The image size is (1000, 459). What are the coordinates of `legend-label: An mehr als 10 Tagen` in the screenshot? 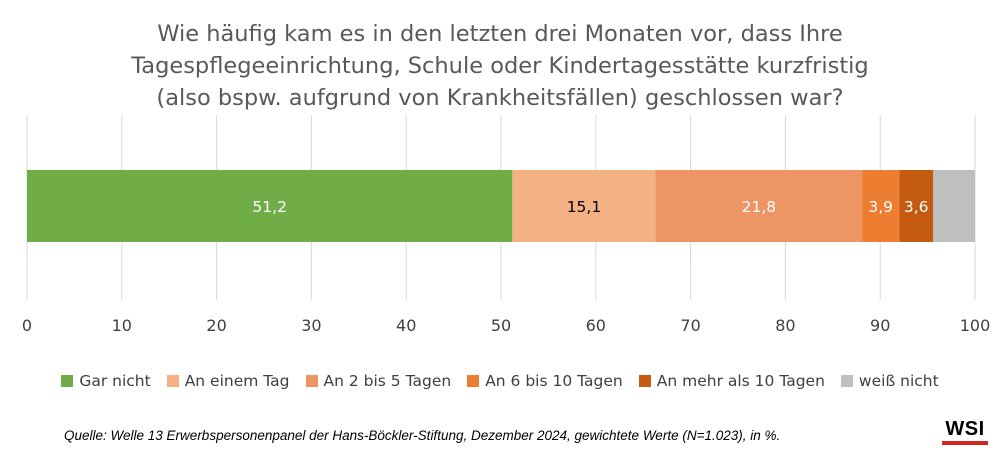 It's located at (740, 381).